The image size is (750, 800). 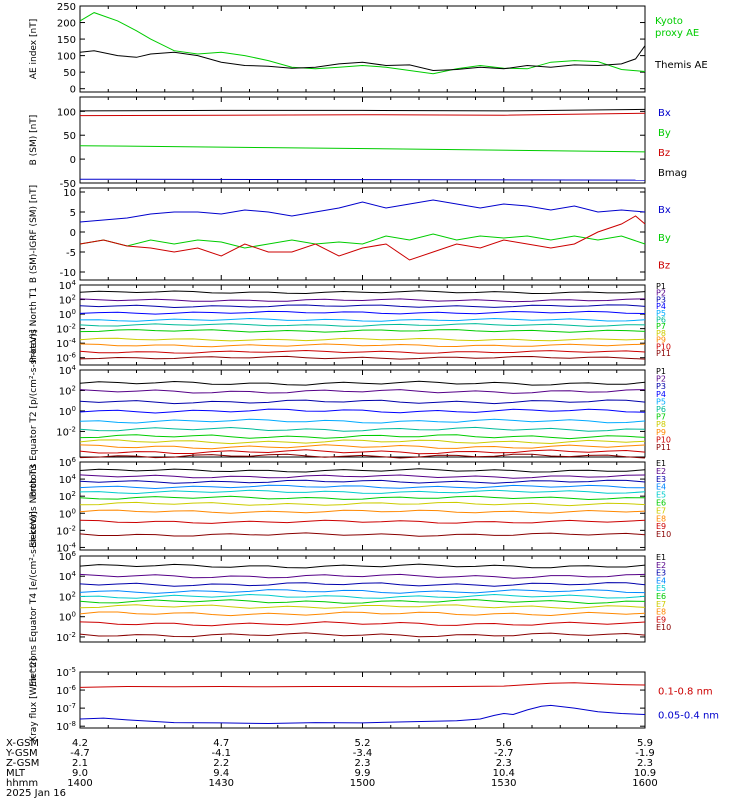 What do you see at coordinates (22, 743) in the screenshot?
I see `axis-row-label-0: X-GSM` at bounding box center [22, 743].